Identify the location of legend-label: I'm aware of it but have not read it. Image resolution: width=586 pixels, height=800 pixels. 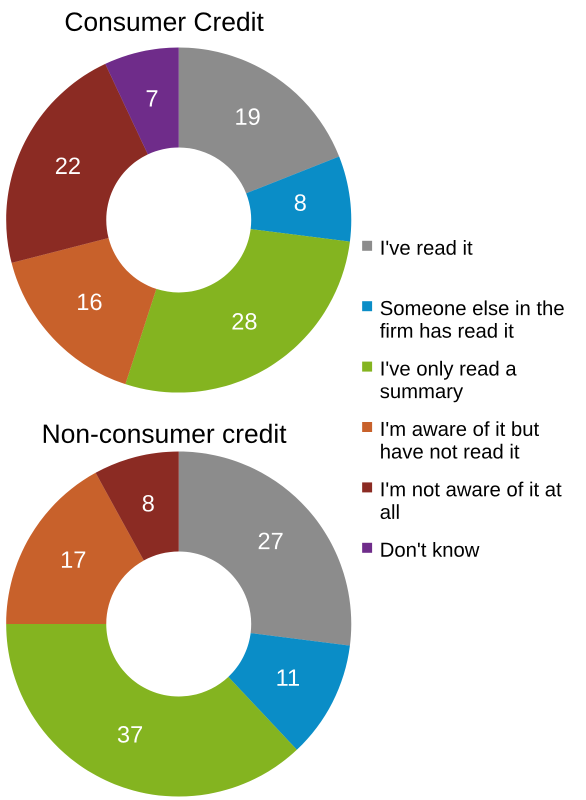
(460, 440).